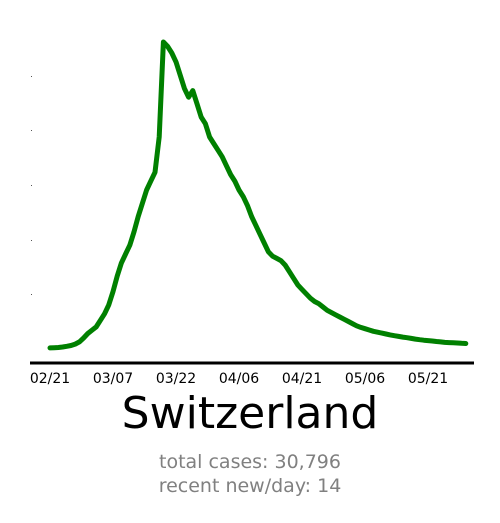  Describe the element at coordinates (428, 379) in the screenshot. I see `x-tick-label-6: 05/21` at that location.